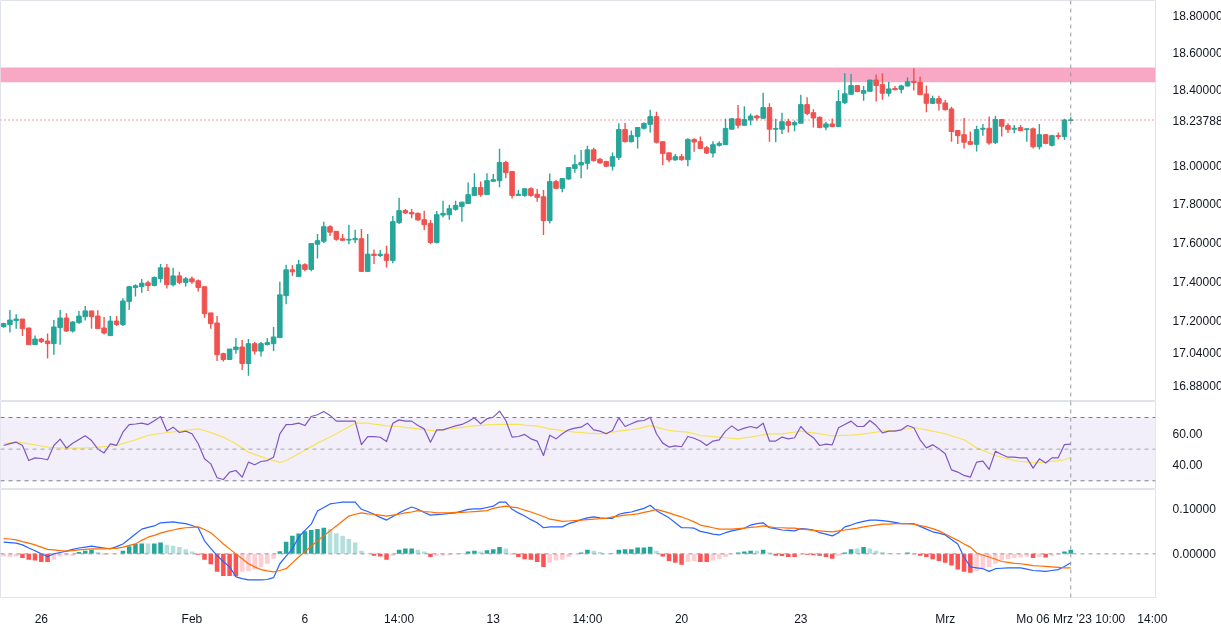 The width and height of the screenshot is (1221, 625). I want to click on x-tick-label: Feb, so click(192, 618).